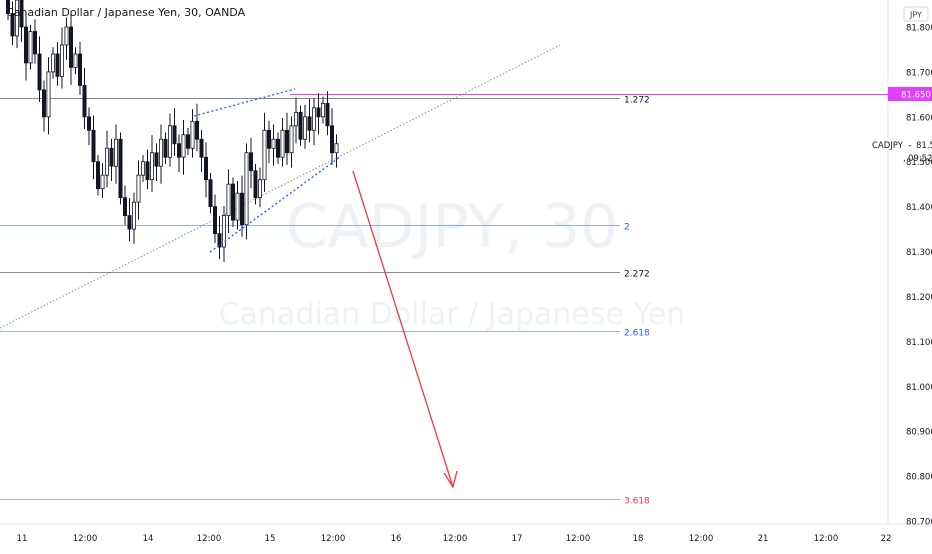 The image size is (932, 554). What do you see at coordinates (916, 96) in the screenshot?
I see `current-level-label: 81.650` at bounding box center [916, 96].